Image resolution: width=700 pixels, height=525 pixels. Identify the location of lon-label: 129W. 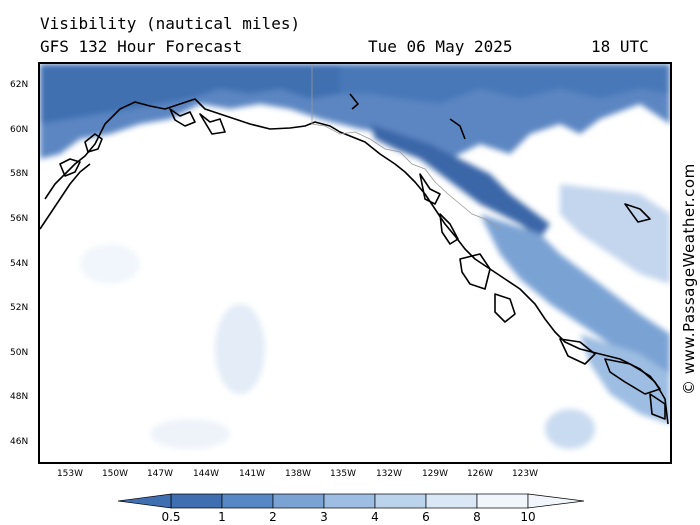
(435, 474).